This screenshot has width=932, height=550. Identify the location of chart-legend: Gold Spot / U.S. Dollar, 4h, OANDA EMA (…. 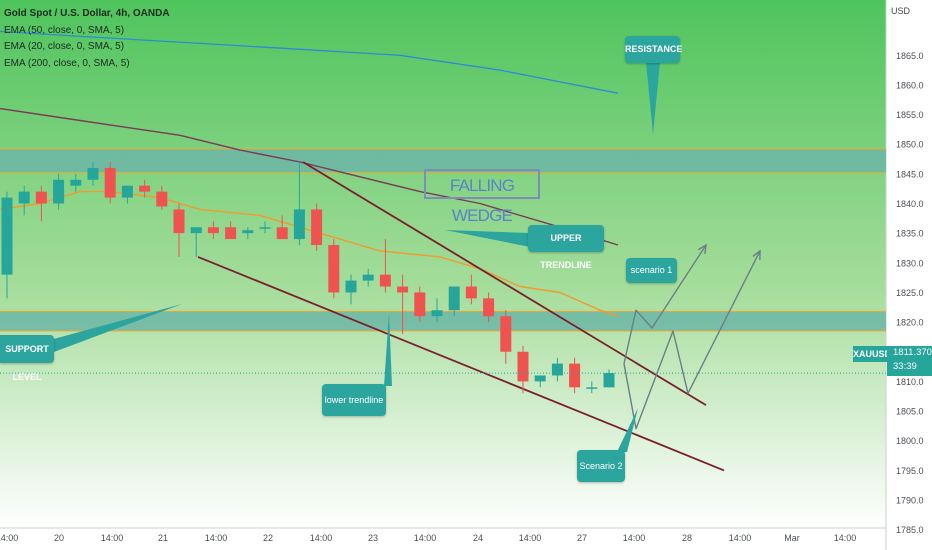
(87, 39).